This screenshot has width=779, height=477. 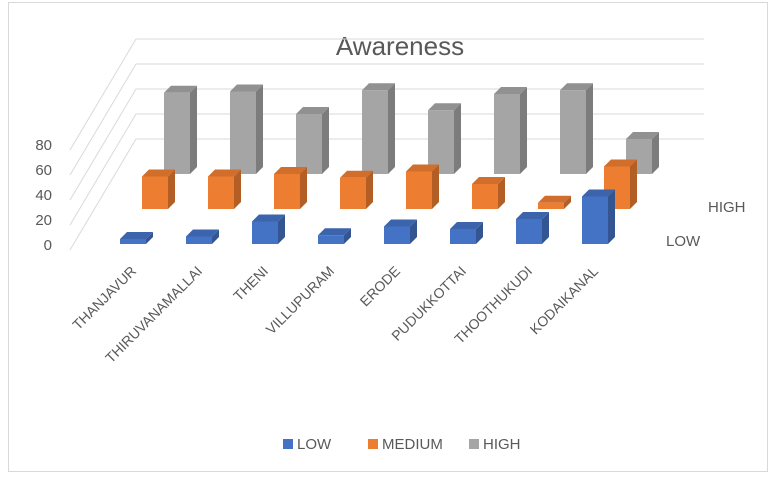 What do you see at coordinates (564, 300) in the screenshot?
I see `x-category-label: KODAIKANAL` at bounding box center [564, 300].